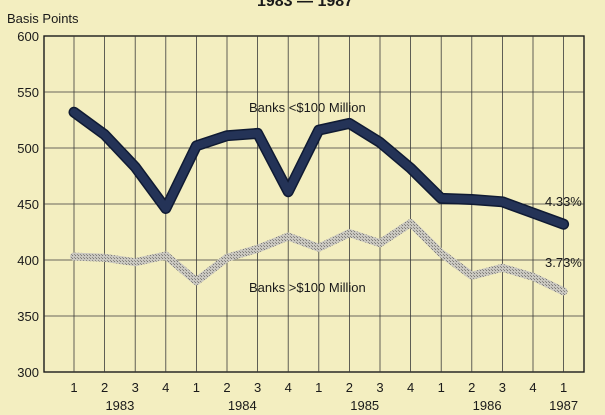 This screenshot has height=415, width=605. I want to click on y-tick-label: 300, so click(28, 372).